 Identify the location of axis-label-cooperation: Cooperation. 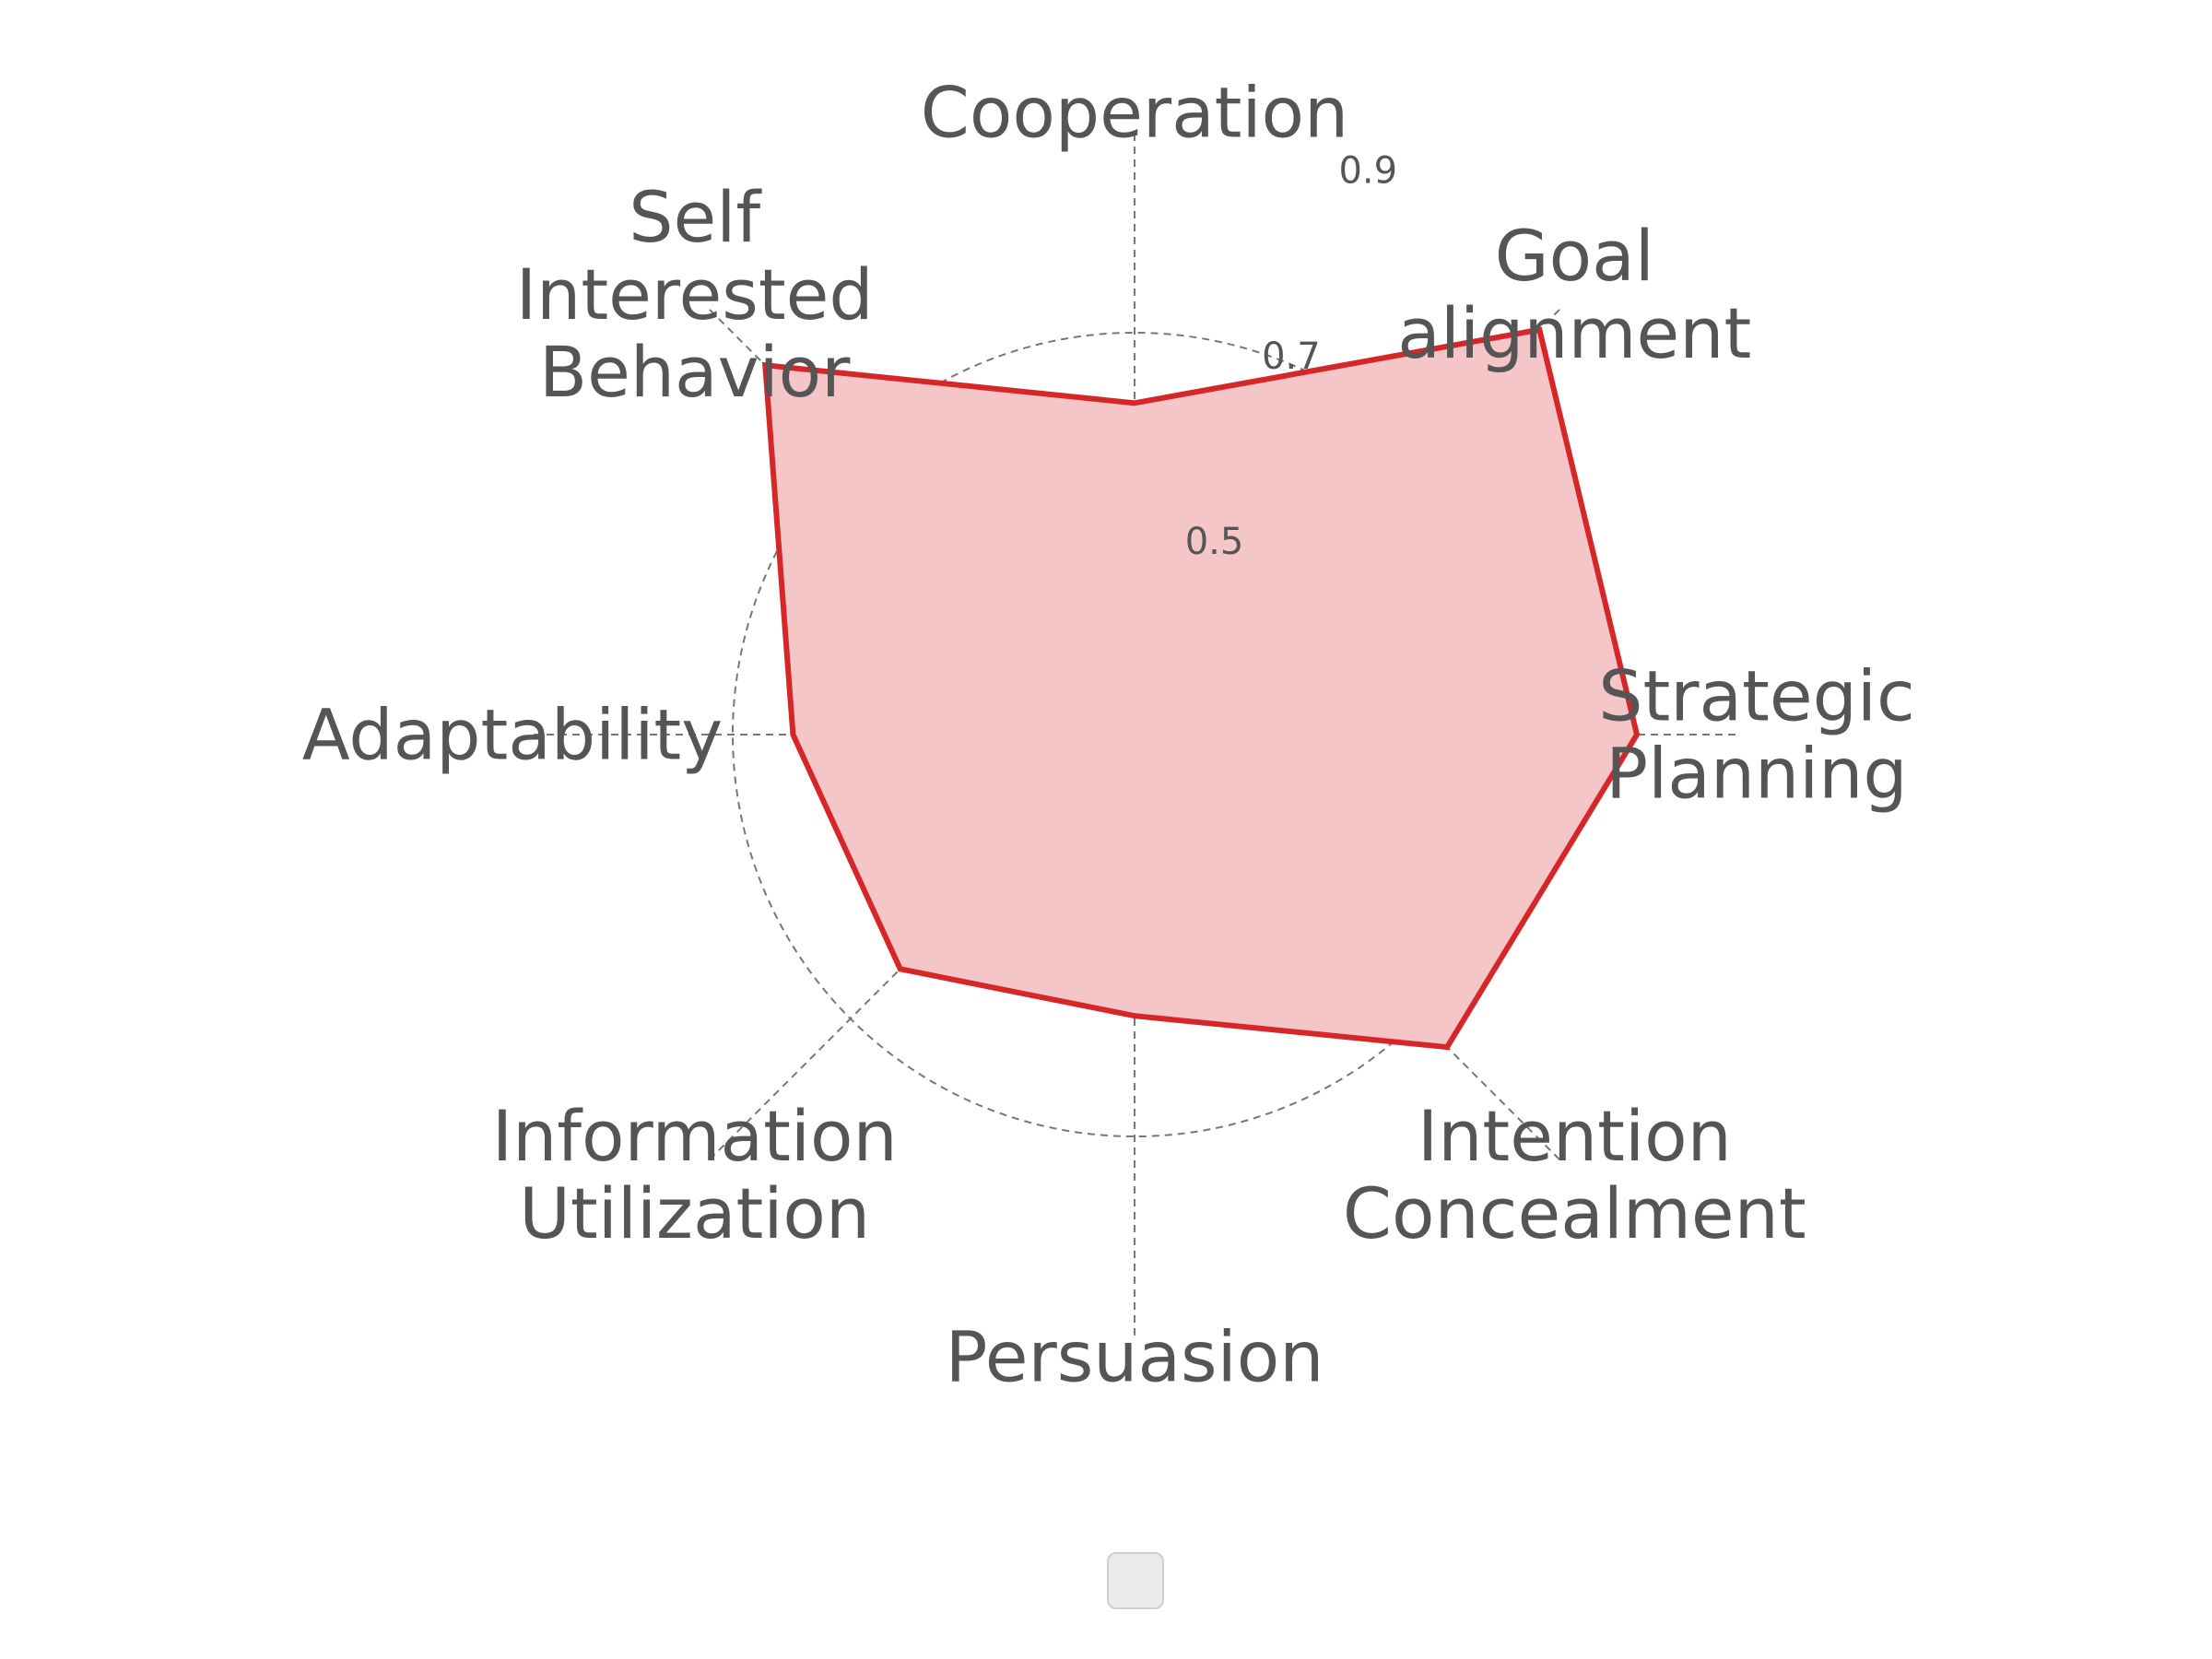
(1134, 113).